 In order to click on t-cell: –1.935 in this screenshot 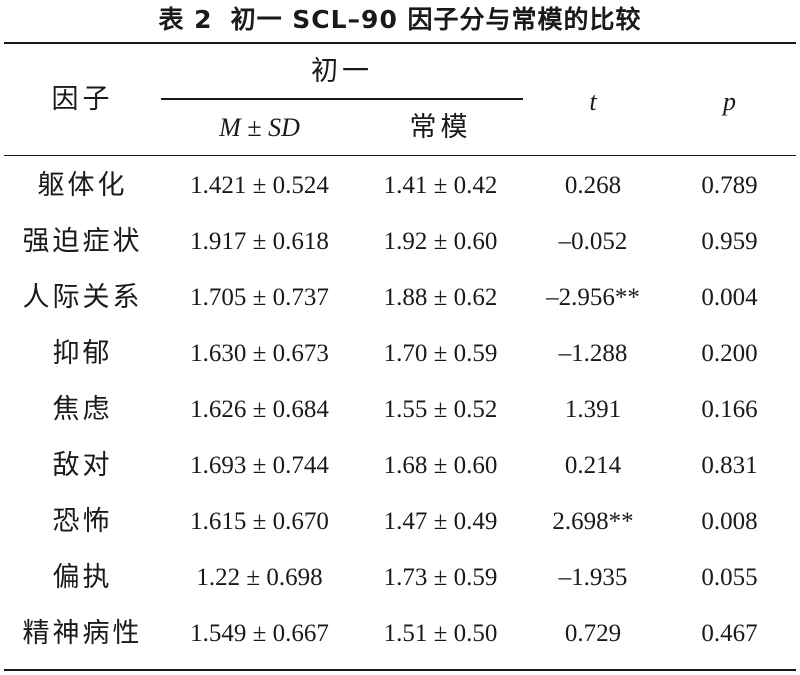, I will do `click(593, 577)`.